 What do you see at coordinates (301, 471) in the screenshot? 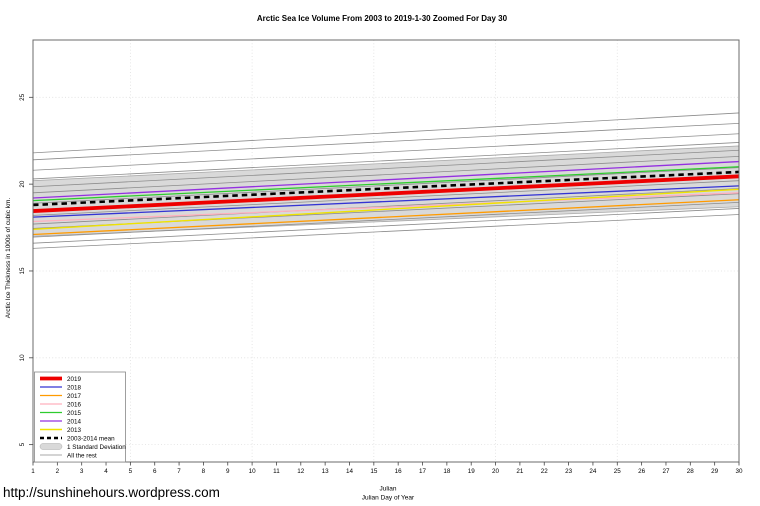
I see `x-tick-label: 12` at bounding box center [301, 471].